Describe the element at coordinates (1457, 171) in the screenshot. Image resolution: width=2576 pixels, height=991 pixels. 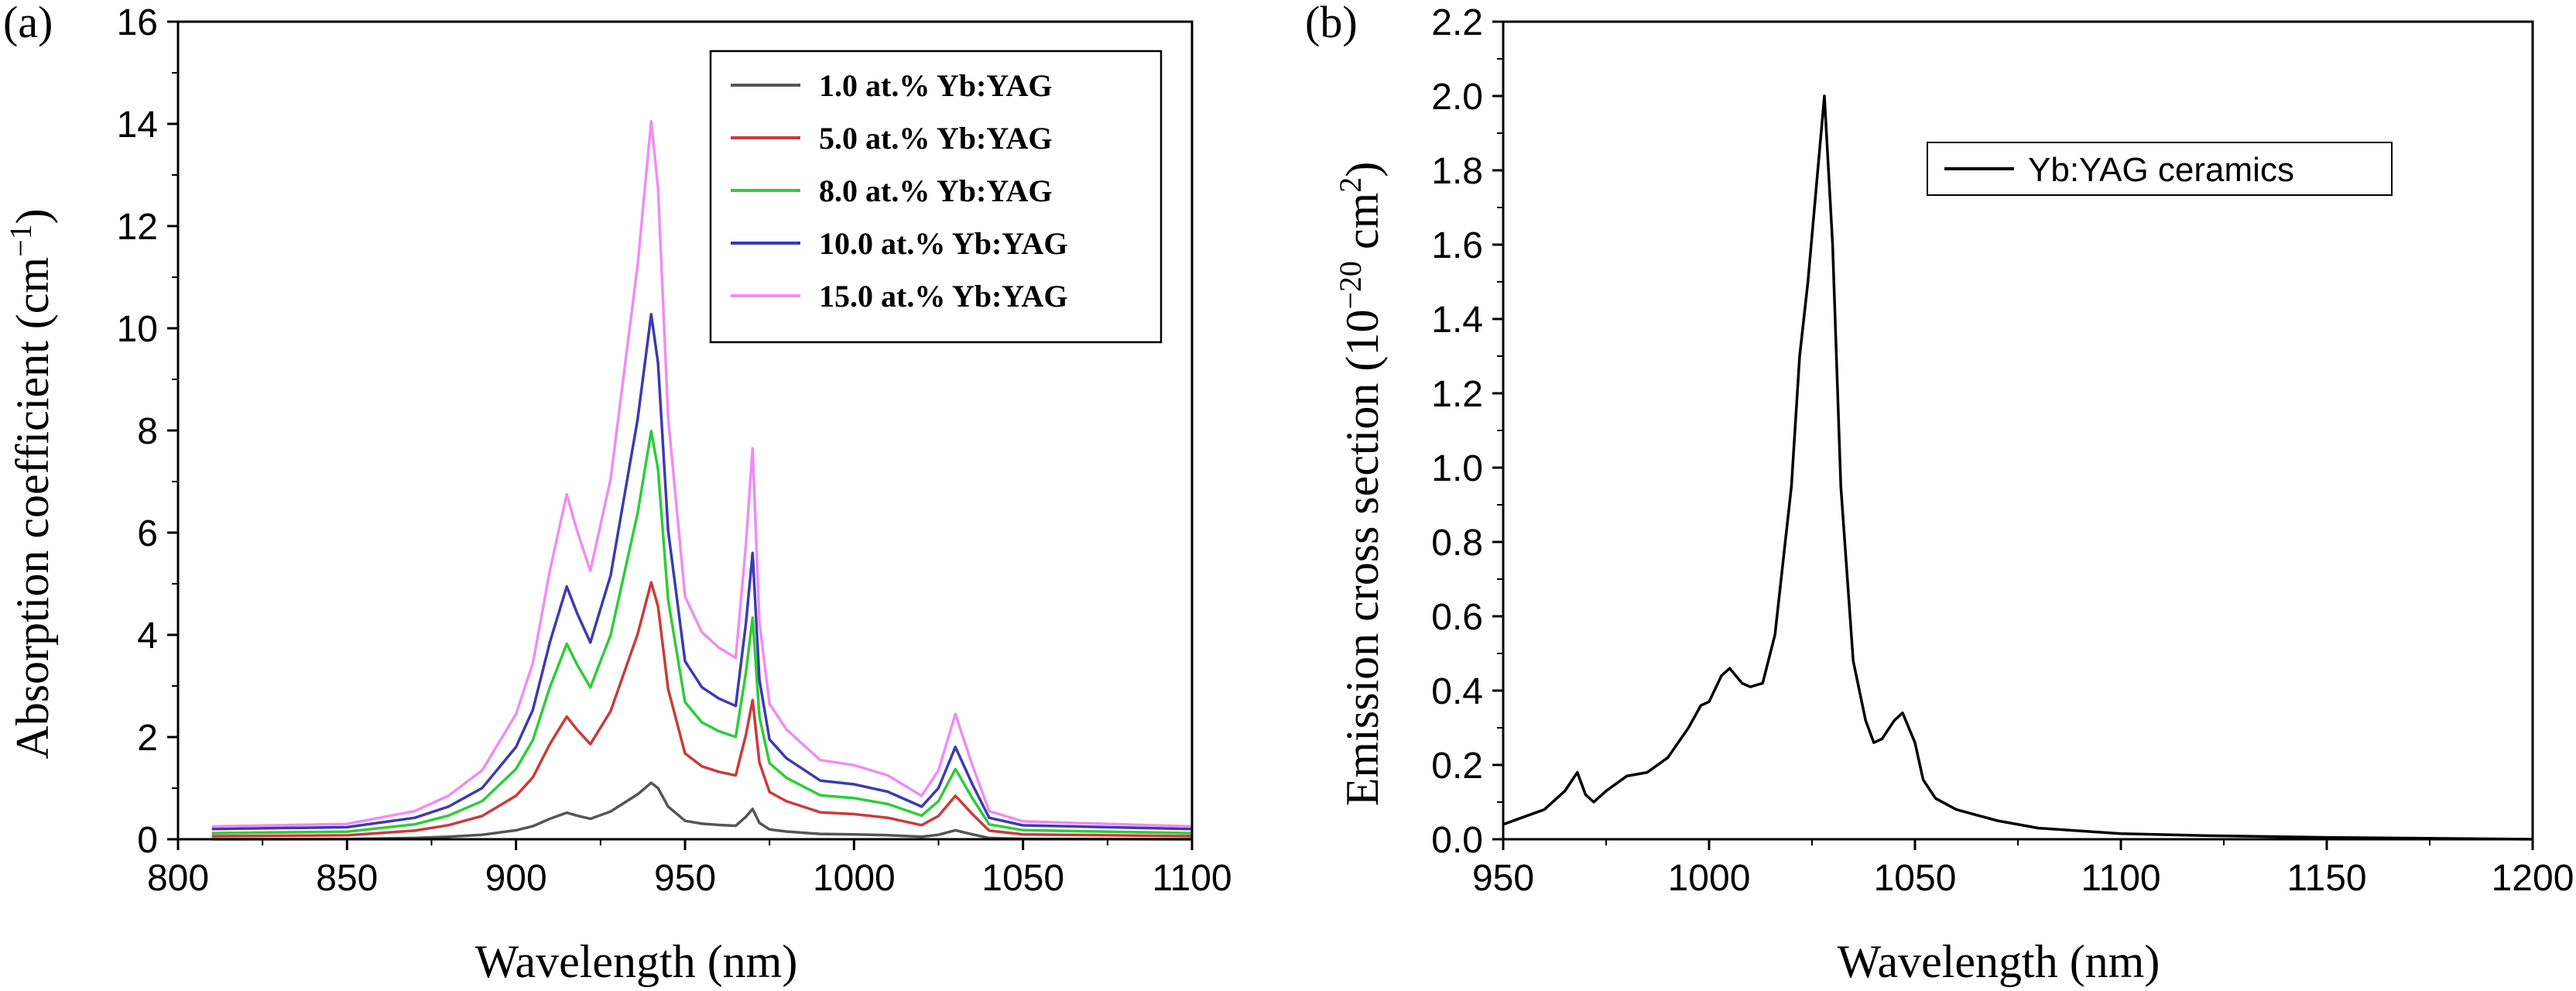
I see `panel-b-y-tick-label: 1.8` at that location.